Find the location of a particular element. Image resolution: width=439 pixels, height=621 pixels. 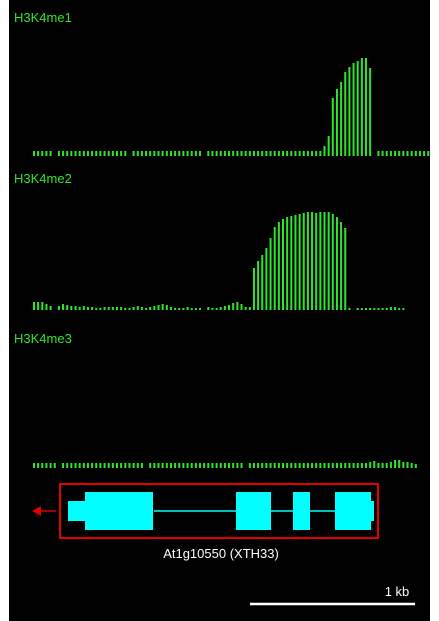

gene-highlight-box is located at coordinates (219, 511).